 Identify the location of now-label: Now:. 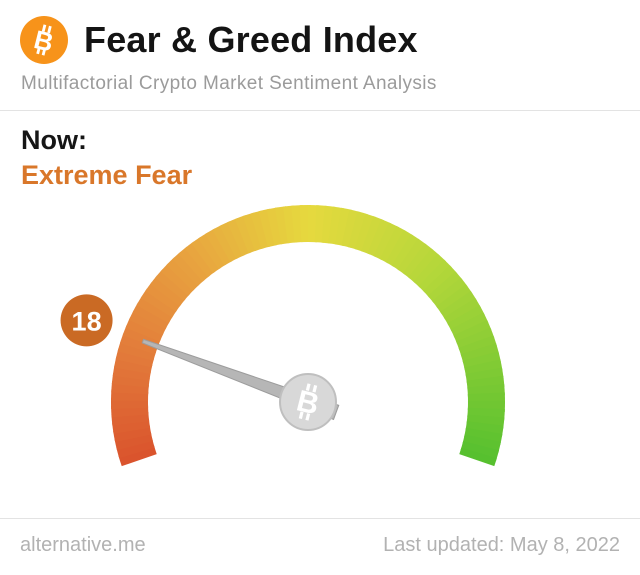
(54, 140).